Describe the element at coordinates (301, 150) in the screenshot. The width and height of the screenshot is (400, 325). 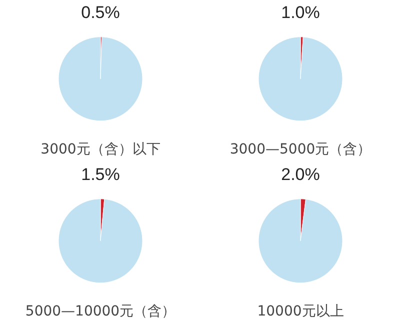
I see `text: 3000—5000元（含）` at that location.